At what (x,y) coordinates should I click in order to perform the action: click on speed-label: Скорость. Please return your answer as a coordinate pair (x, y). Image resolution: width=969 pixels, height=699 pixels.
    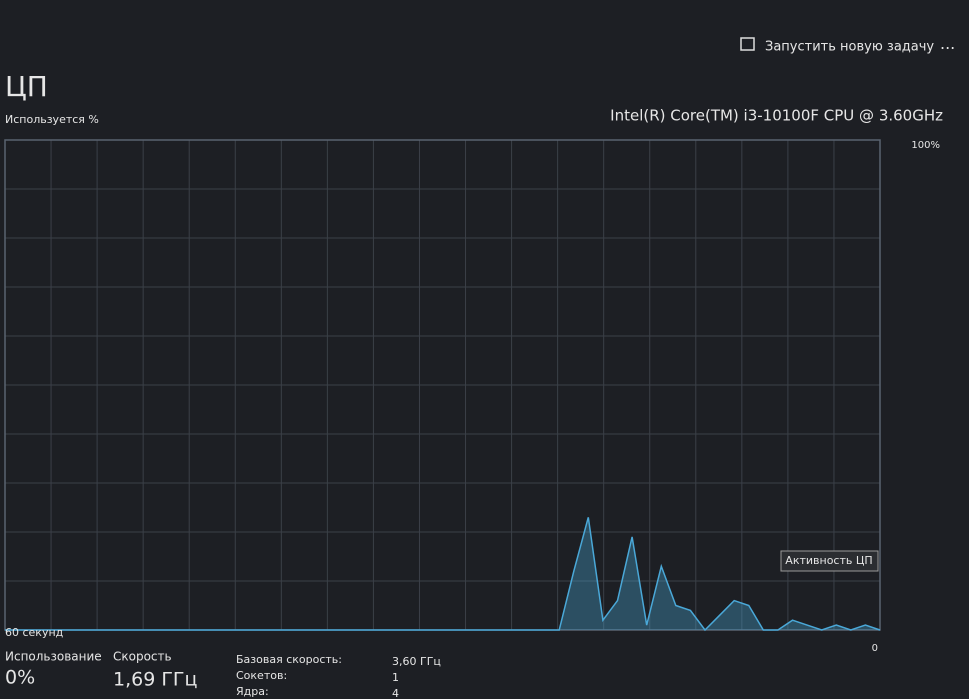
    Looking at the image, I should click on (142, 657).